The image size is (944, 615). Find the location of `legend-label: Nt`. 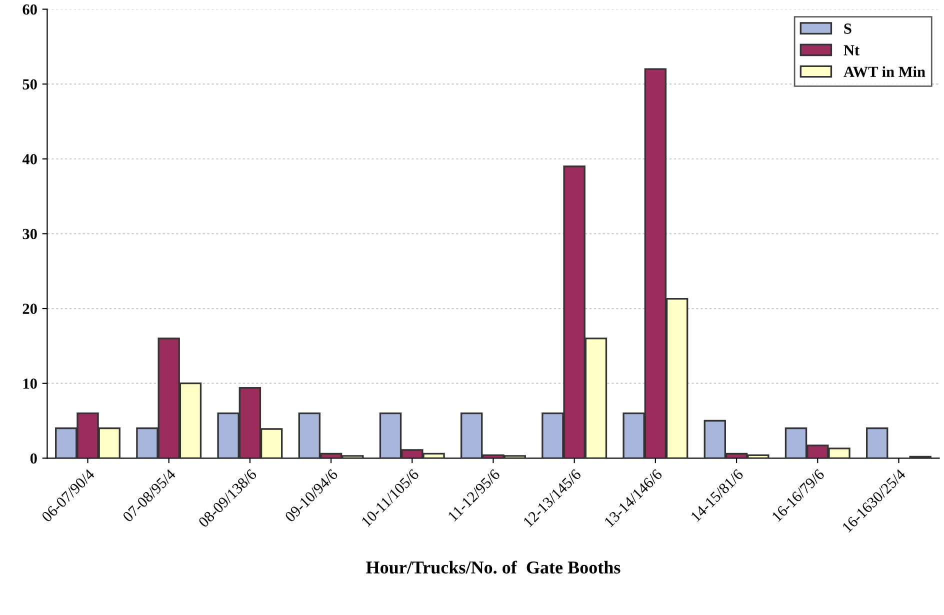

legend-label: Nt is located at coordinates (852, 50).